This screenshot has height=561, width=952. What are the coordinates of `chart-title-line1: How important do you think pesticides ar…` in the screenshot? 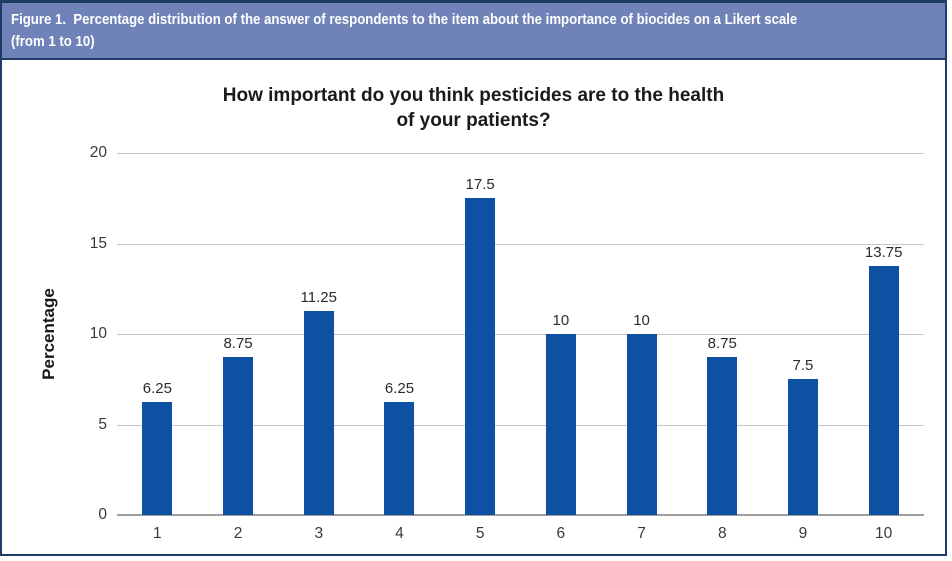 It's located at (473, 95).